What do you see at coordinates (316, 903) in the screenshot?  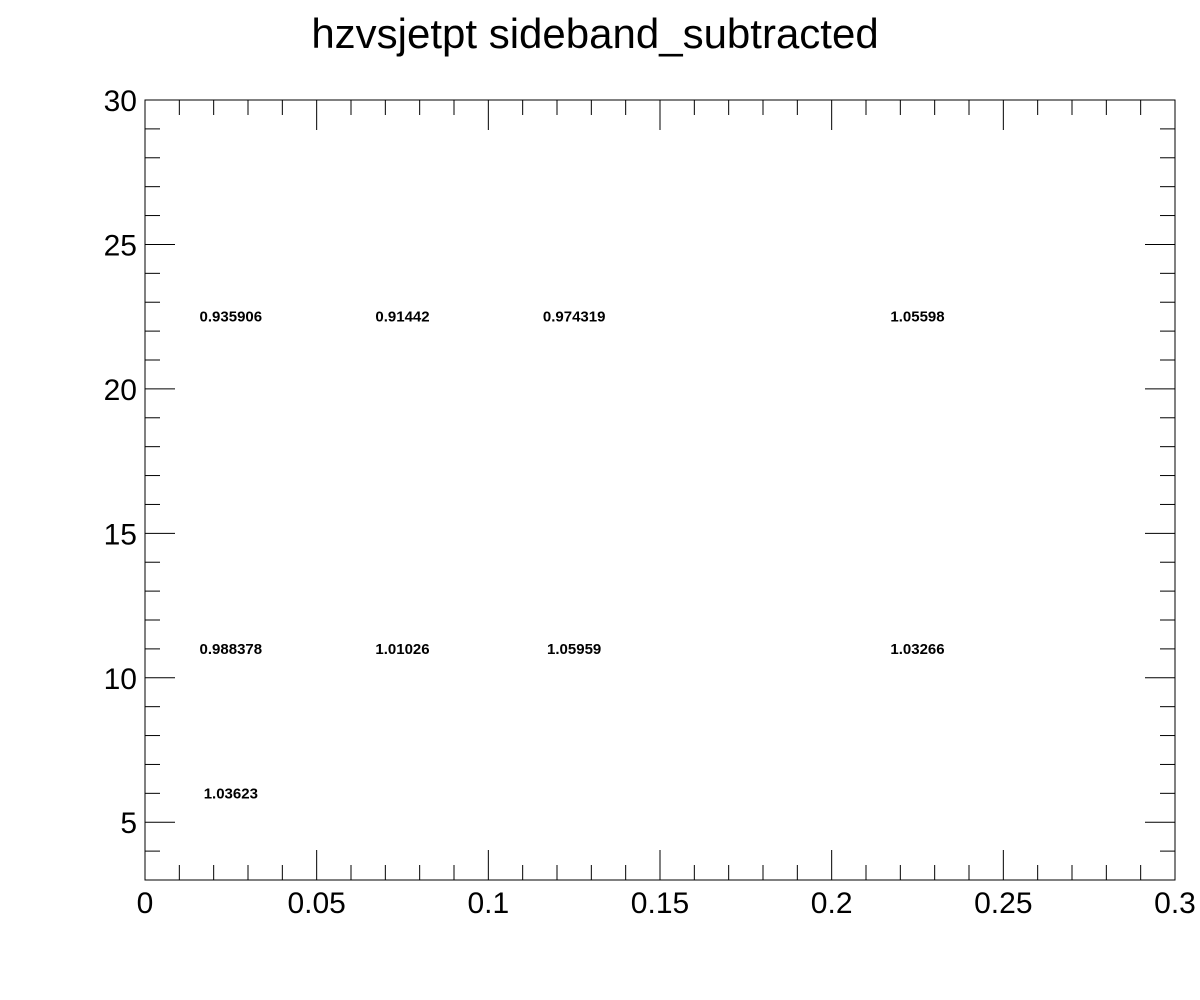 I see `x-tick-label: 0.05` at bounding box center [316, 903].